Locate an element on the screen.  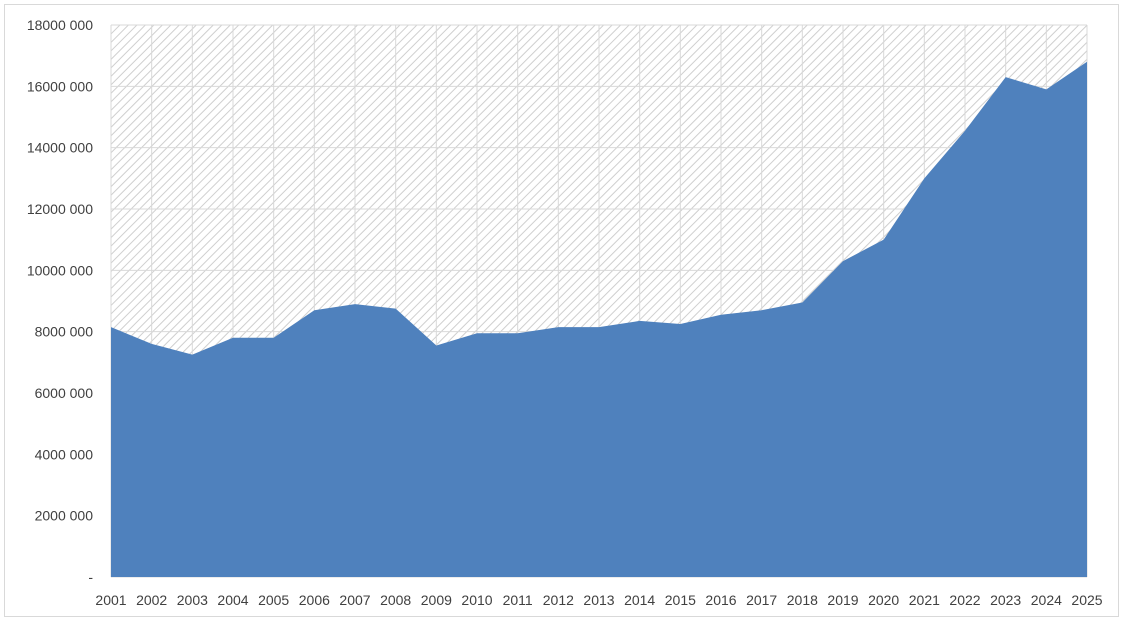
x-tick-label: 2021 is located at coordinates (924, 600).